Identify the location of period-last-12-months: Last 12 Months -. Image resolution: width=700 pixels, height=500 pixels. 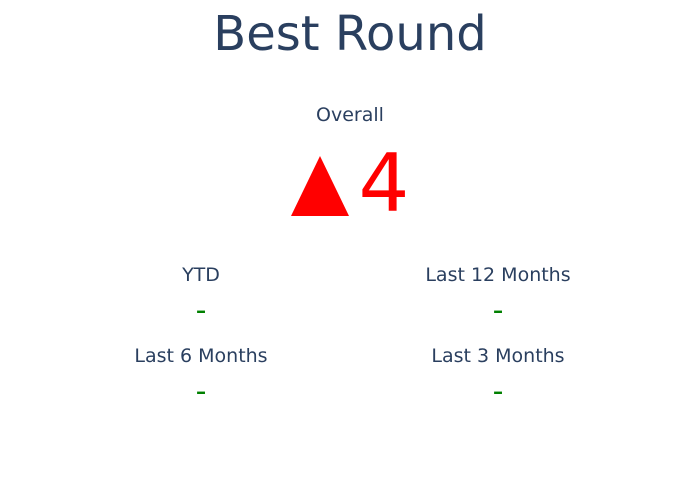
(498, 296).